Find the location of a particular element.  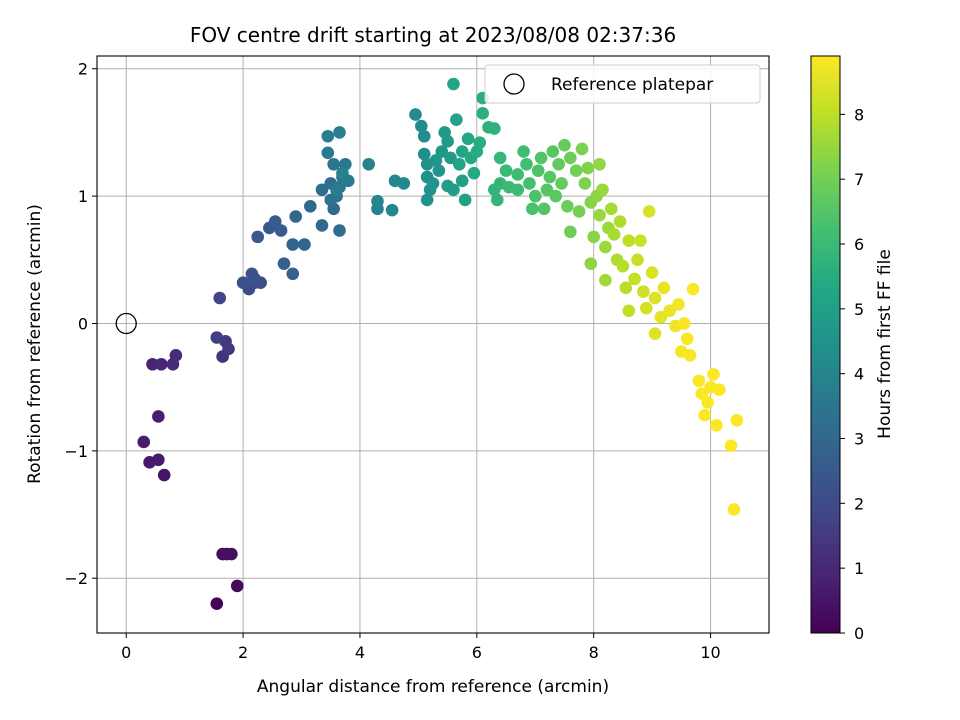

reference-platepar-marker is located at coordinates (126, 323).